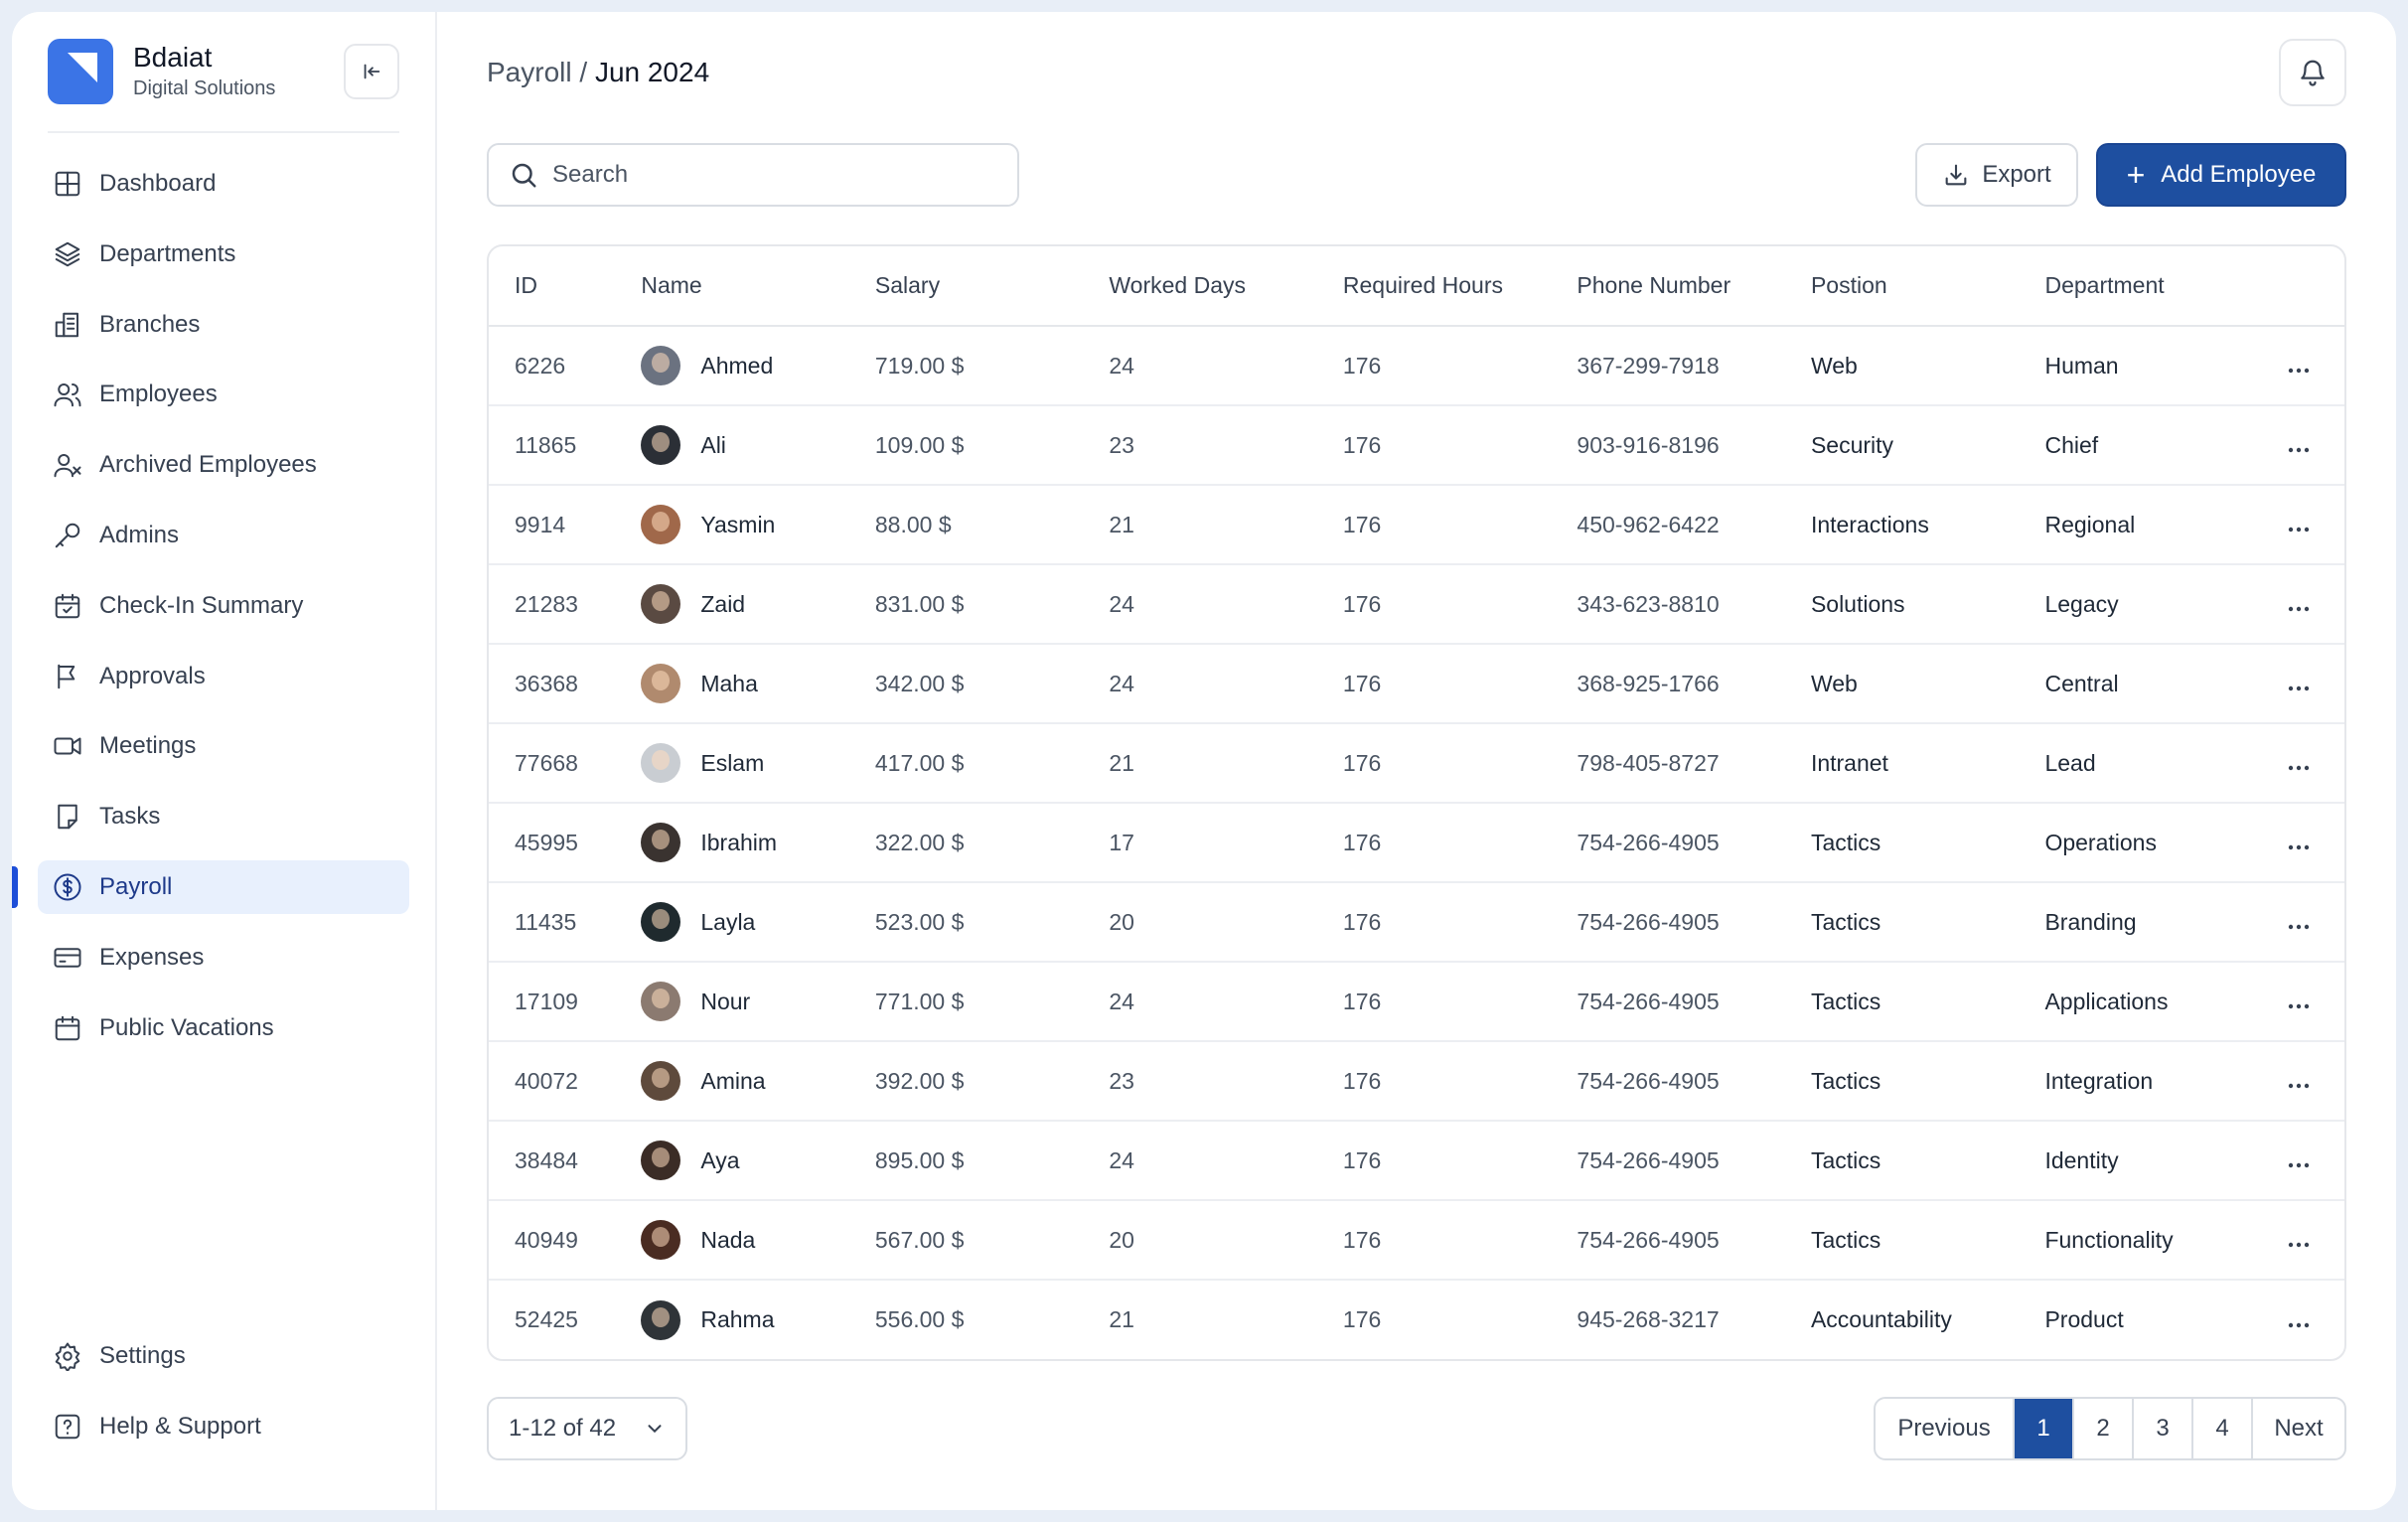 The image size is (2408, 1522). Describe the element at coordinates (2136, 1240) in the screenshot. I see `cell-department: Functionality` at that location.